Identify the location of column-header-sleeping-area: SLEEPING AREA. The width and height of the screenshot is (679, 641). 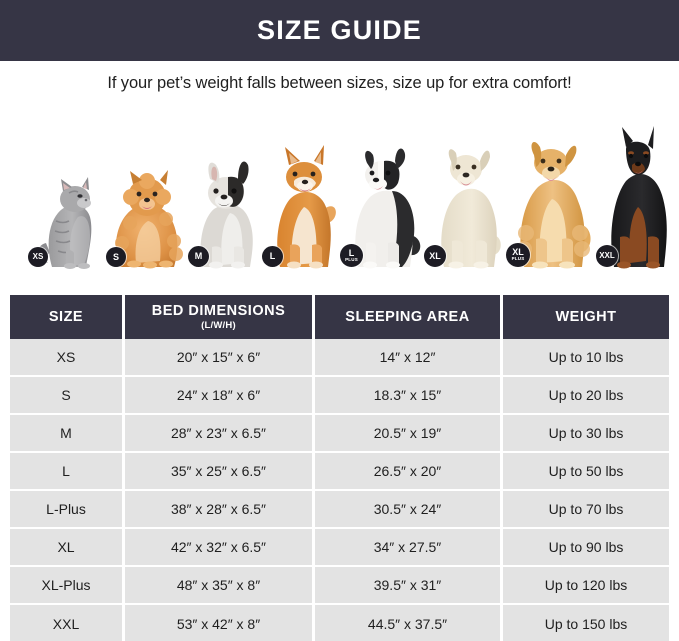
(409, 317).